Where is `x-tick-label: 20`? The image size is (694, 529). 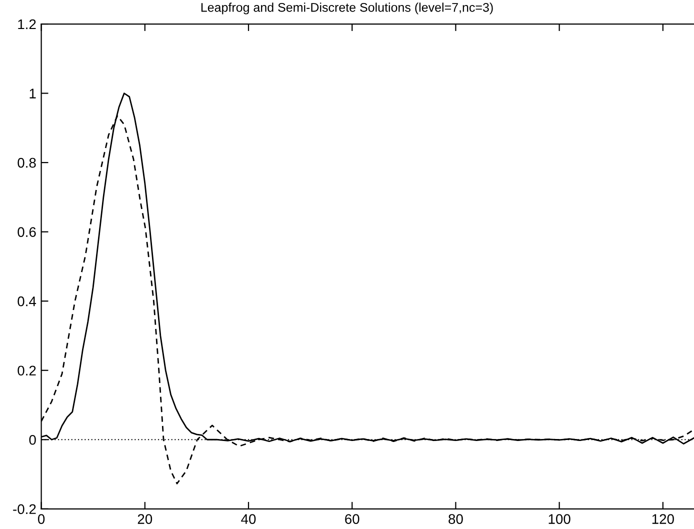 x-tick-label: 20 is located at coordinates (145, 519).